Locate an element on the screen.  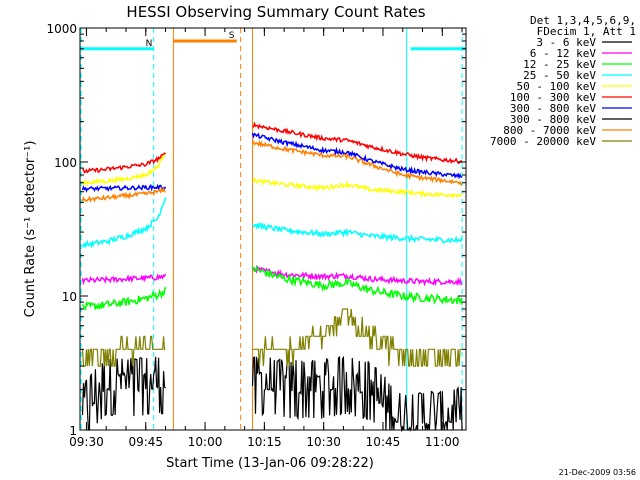
x-axis-label: Start Time (13-Jan-06 09:28:22) is located at coordinates (270, 463).